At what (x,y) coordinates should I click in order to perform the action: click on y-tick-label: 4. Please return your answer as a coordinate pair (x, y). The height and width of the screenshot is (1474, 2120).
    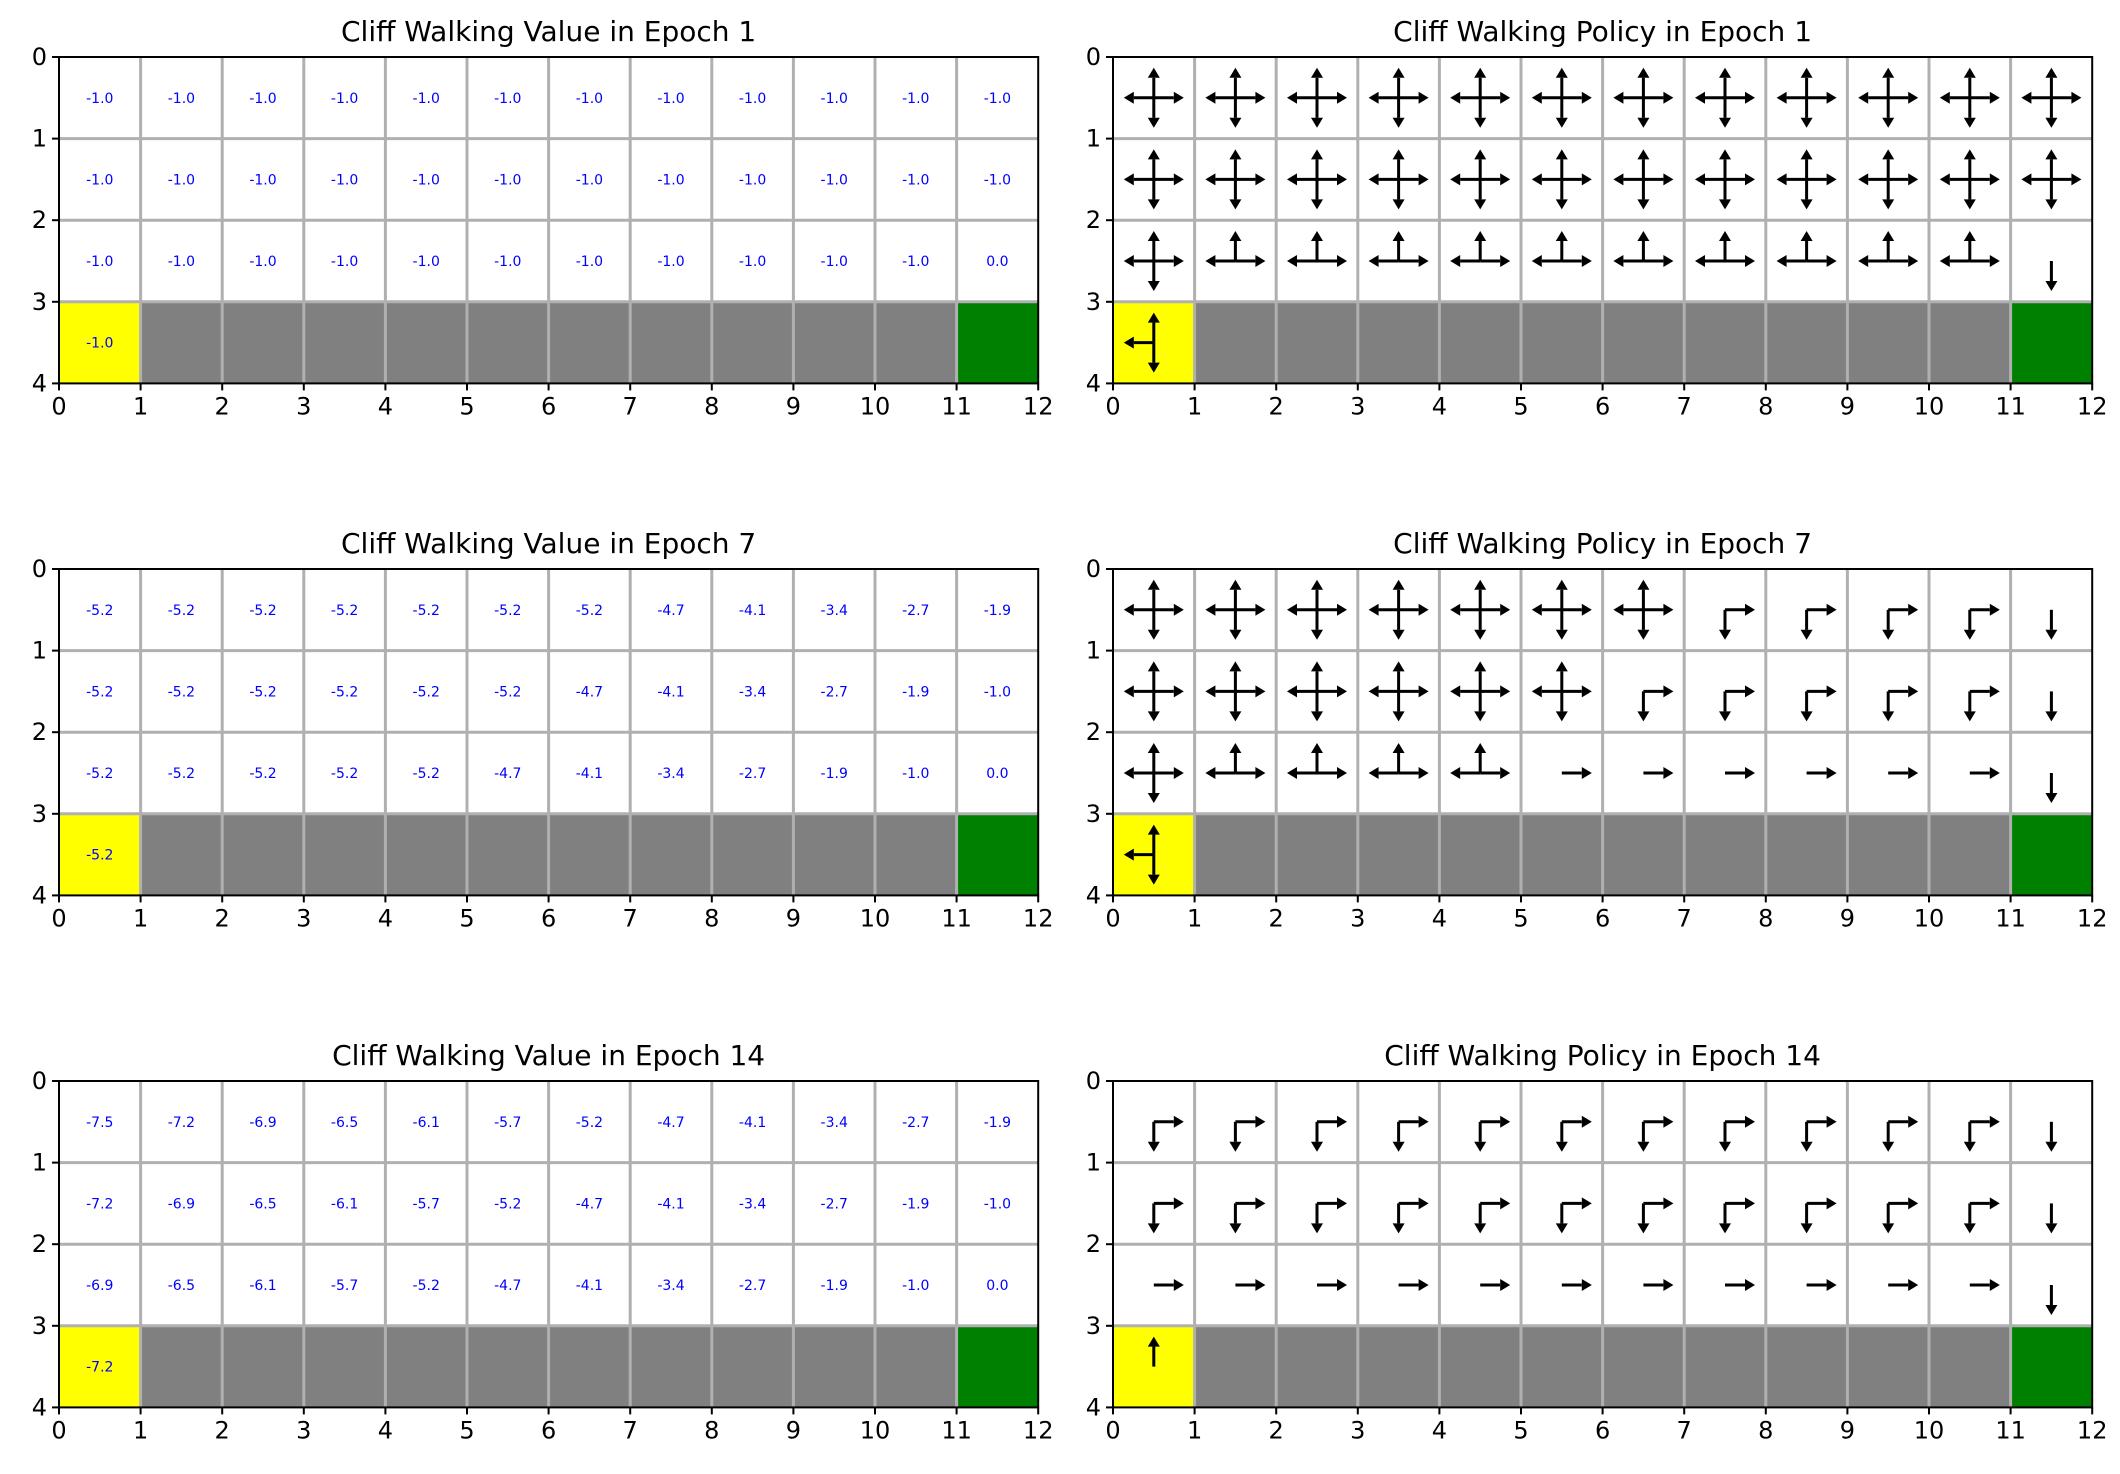
    Looking at the image, I should click on (39, 383).